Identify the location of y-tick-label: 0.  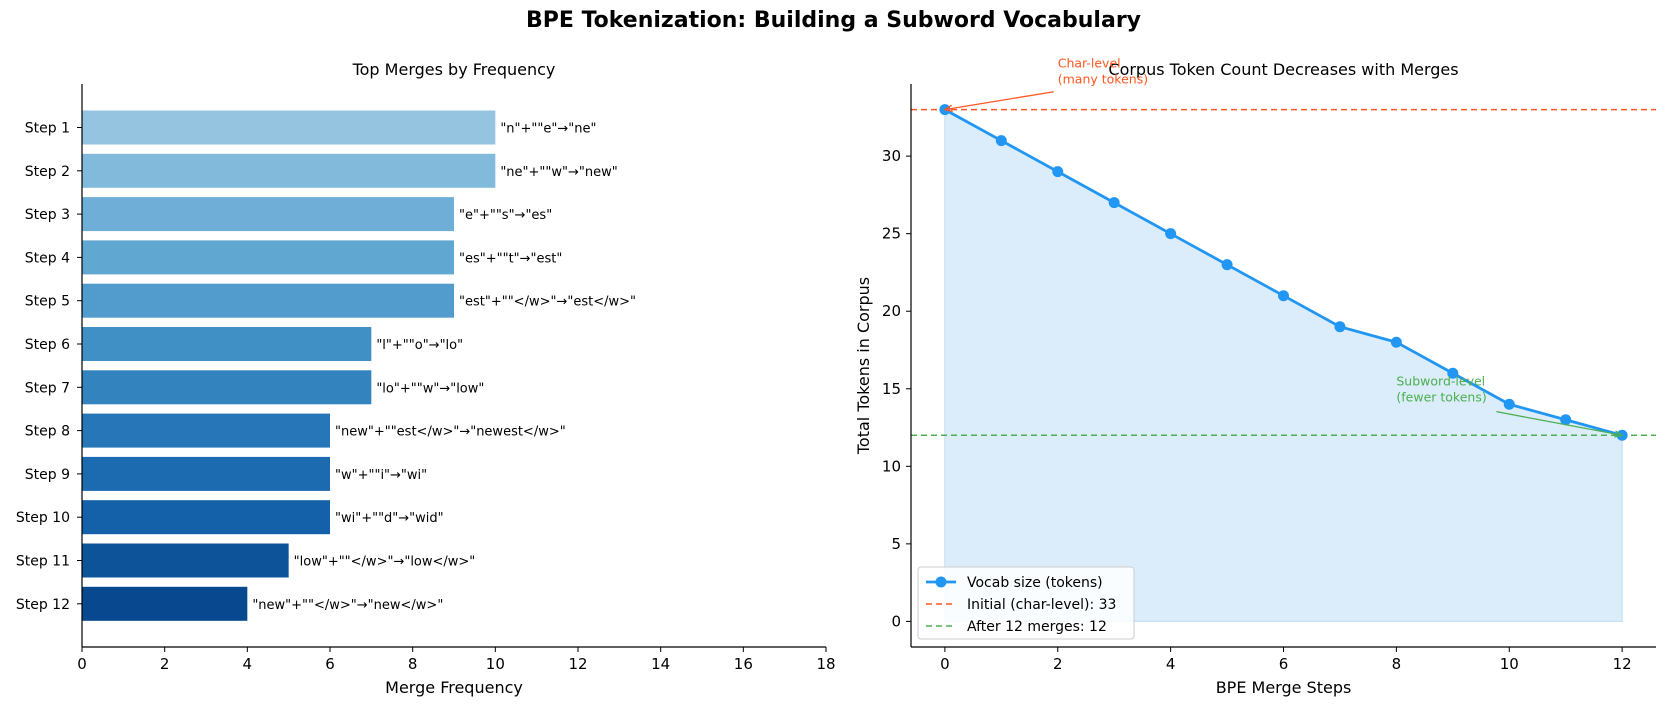
(896, 621).